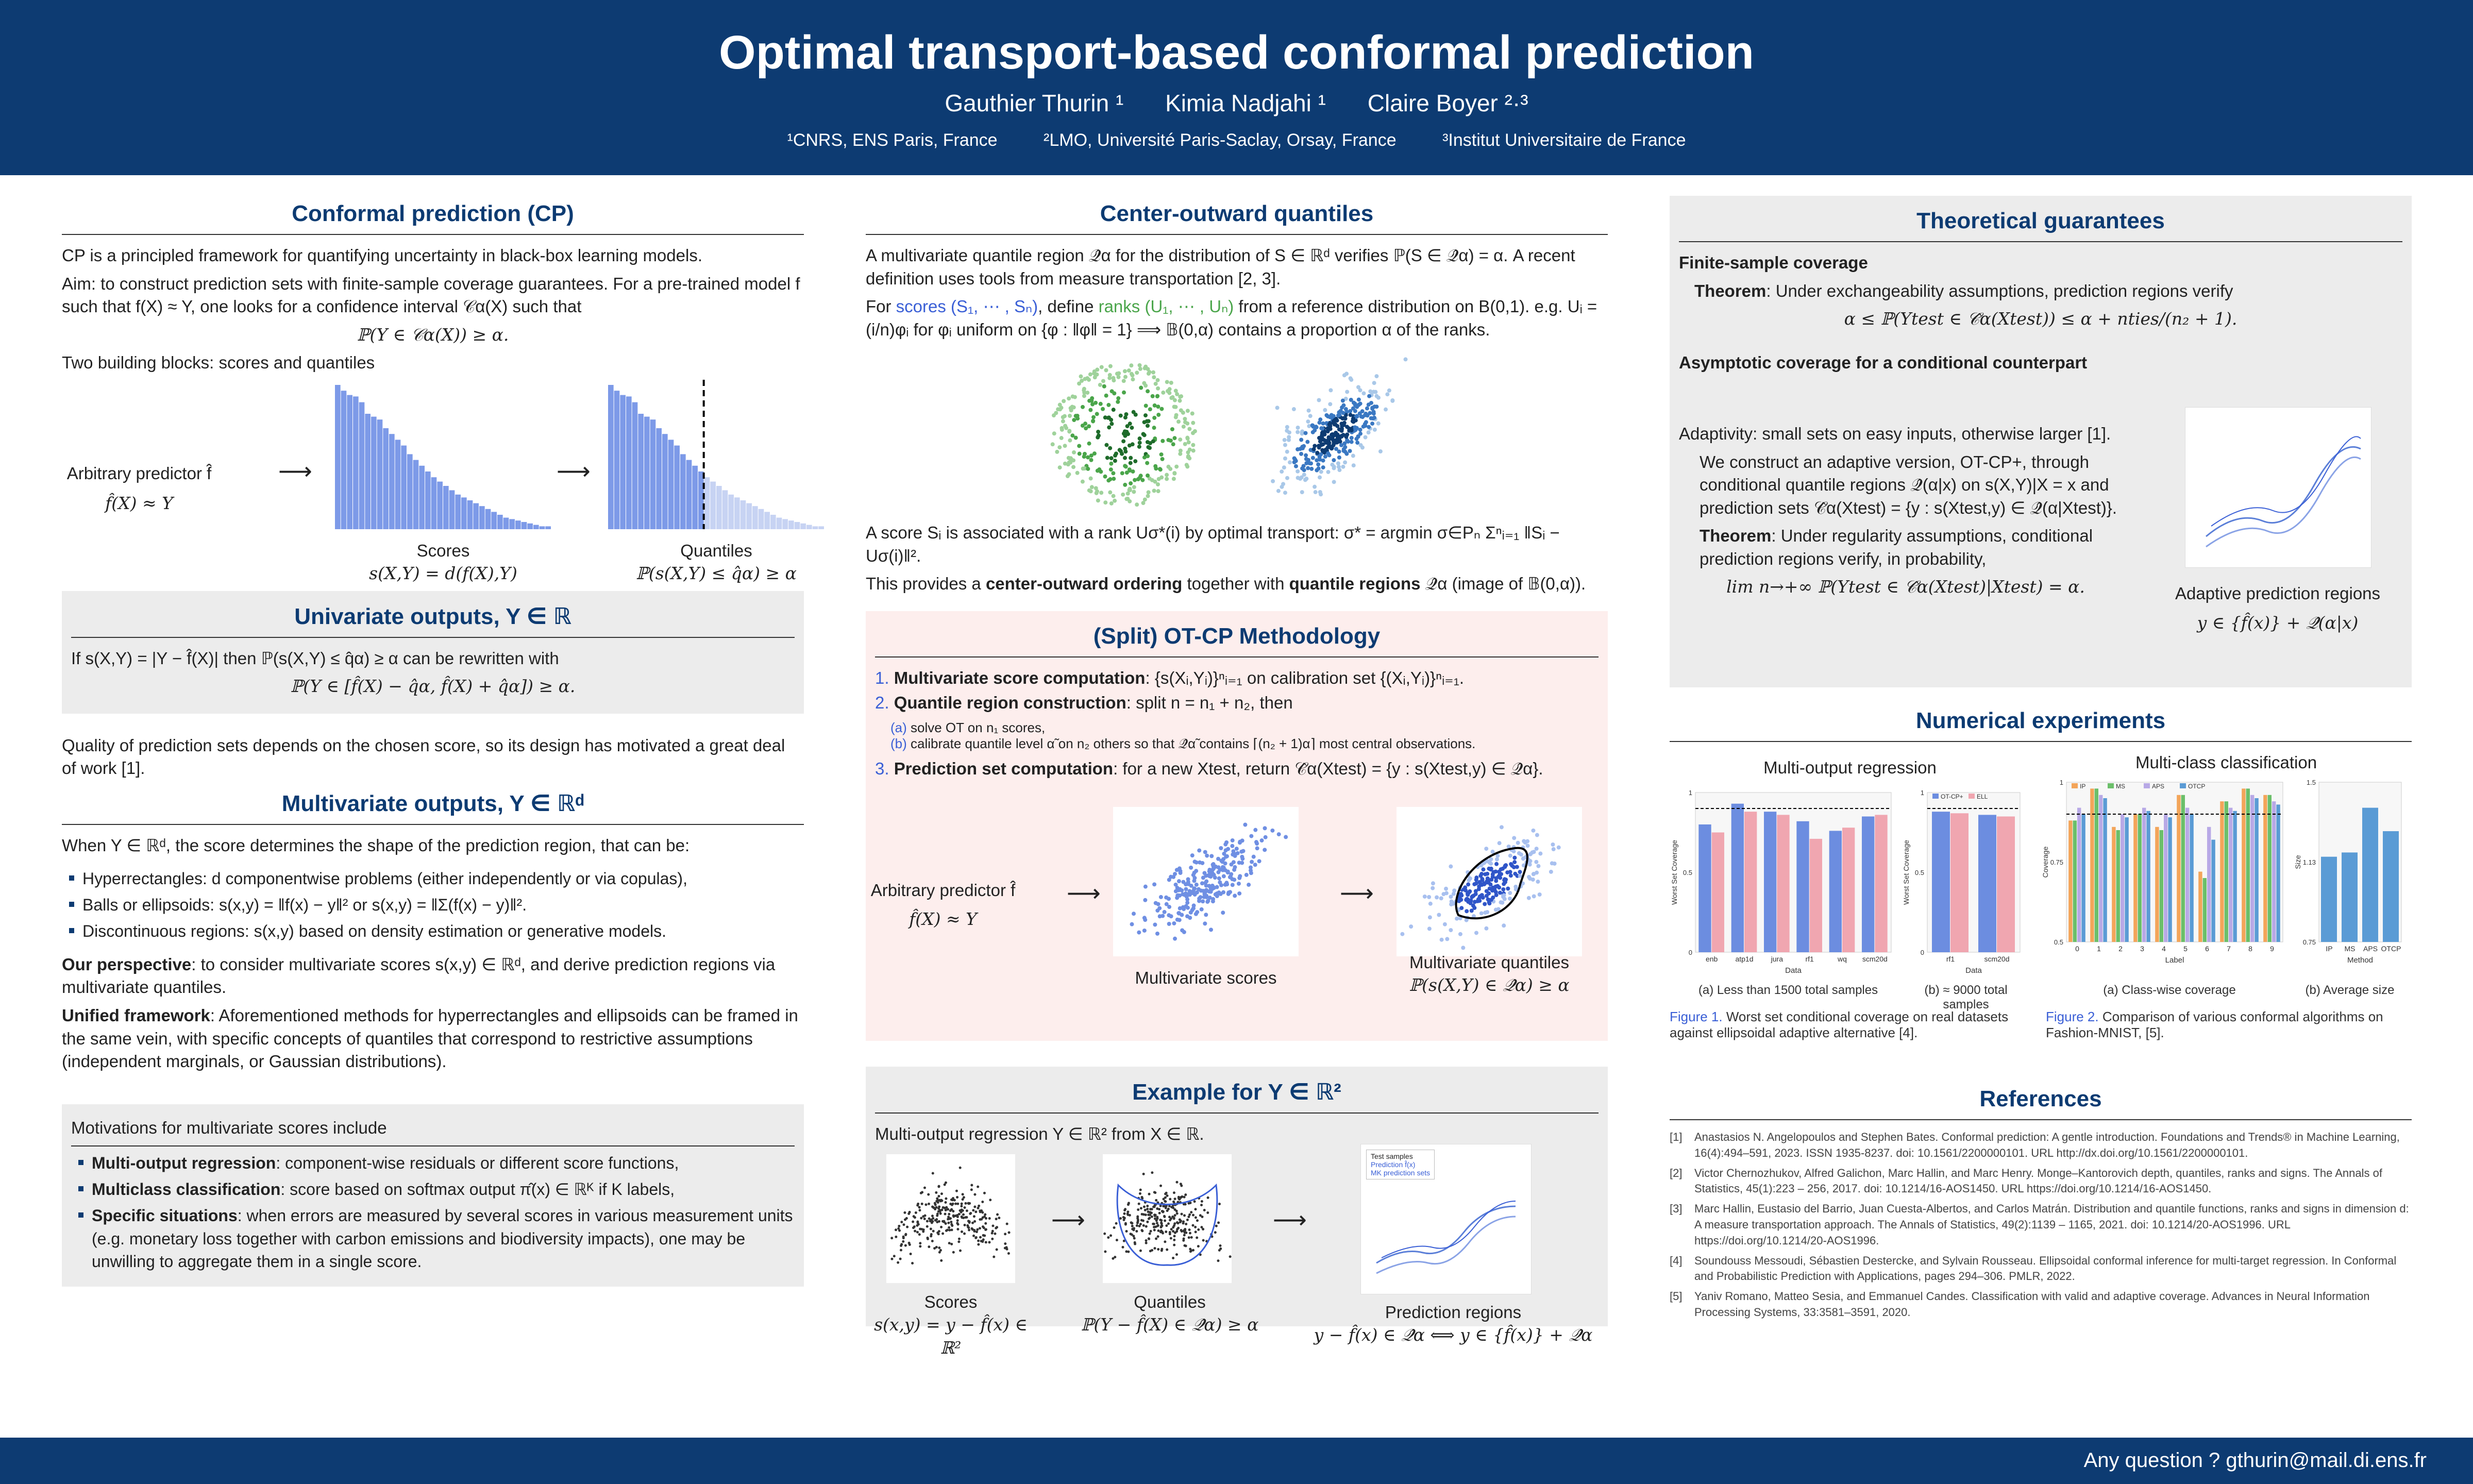  Describe the element at coordinates (1950, 959) in the screenshot. I see `x-tick-label: rf1` at that location.